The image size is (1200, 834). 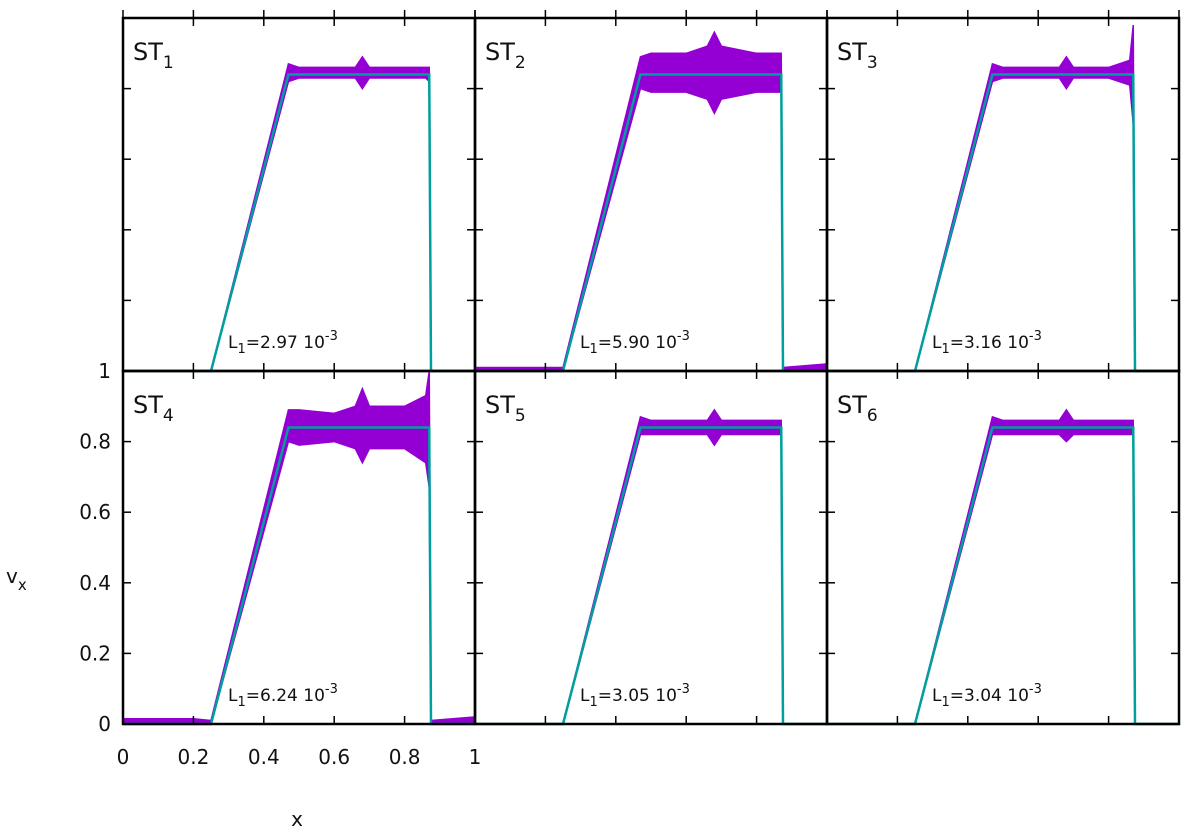 What do you see at coordinates (285, 696) in the screenshot?
I see `annotation-part: =6.24 10` at bounding box center [285, 696].